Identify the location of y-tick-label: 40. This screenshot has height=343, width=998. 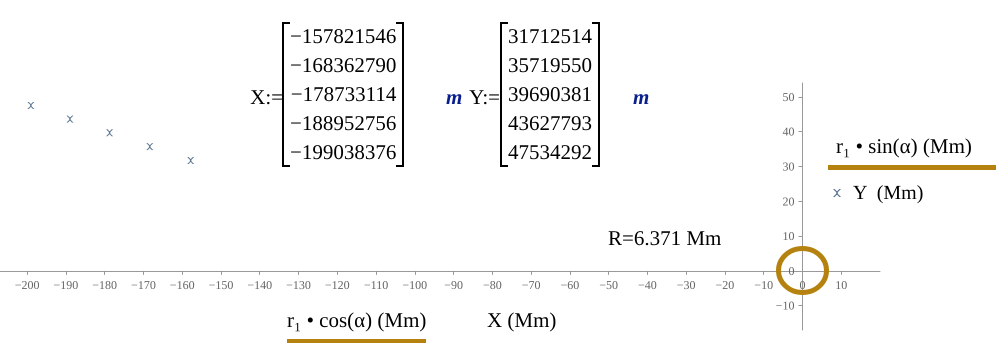
(788, 131).